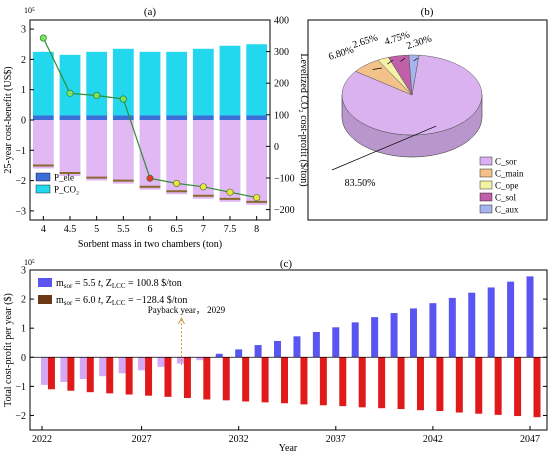 The height and width of the screenshot is (458, 550). What do you see at coordinates (452, 327) in the screenshot?
I see `bar-s55-2043` at bounding box center [452, 327].